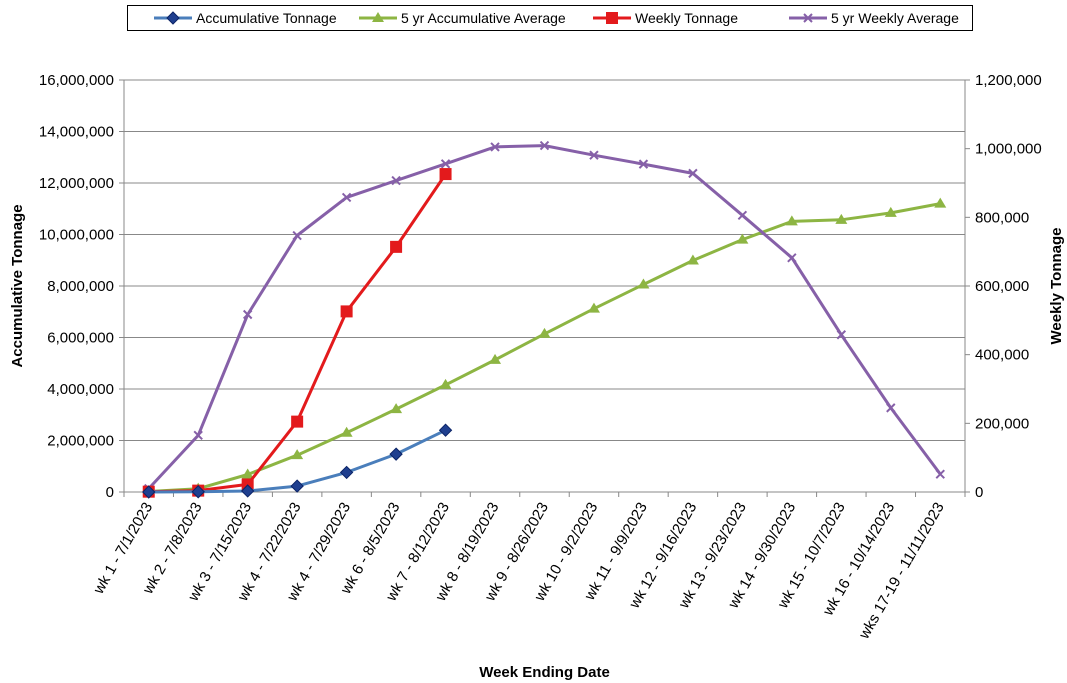 Image resolution: width=1067 pixels, height=683 pixels. I want to click on legend-item: Accumulative Tonnage, so click(245, 18).